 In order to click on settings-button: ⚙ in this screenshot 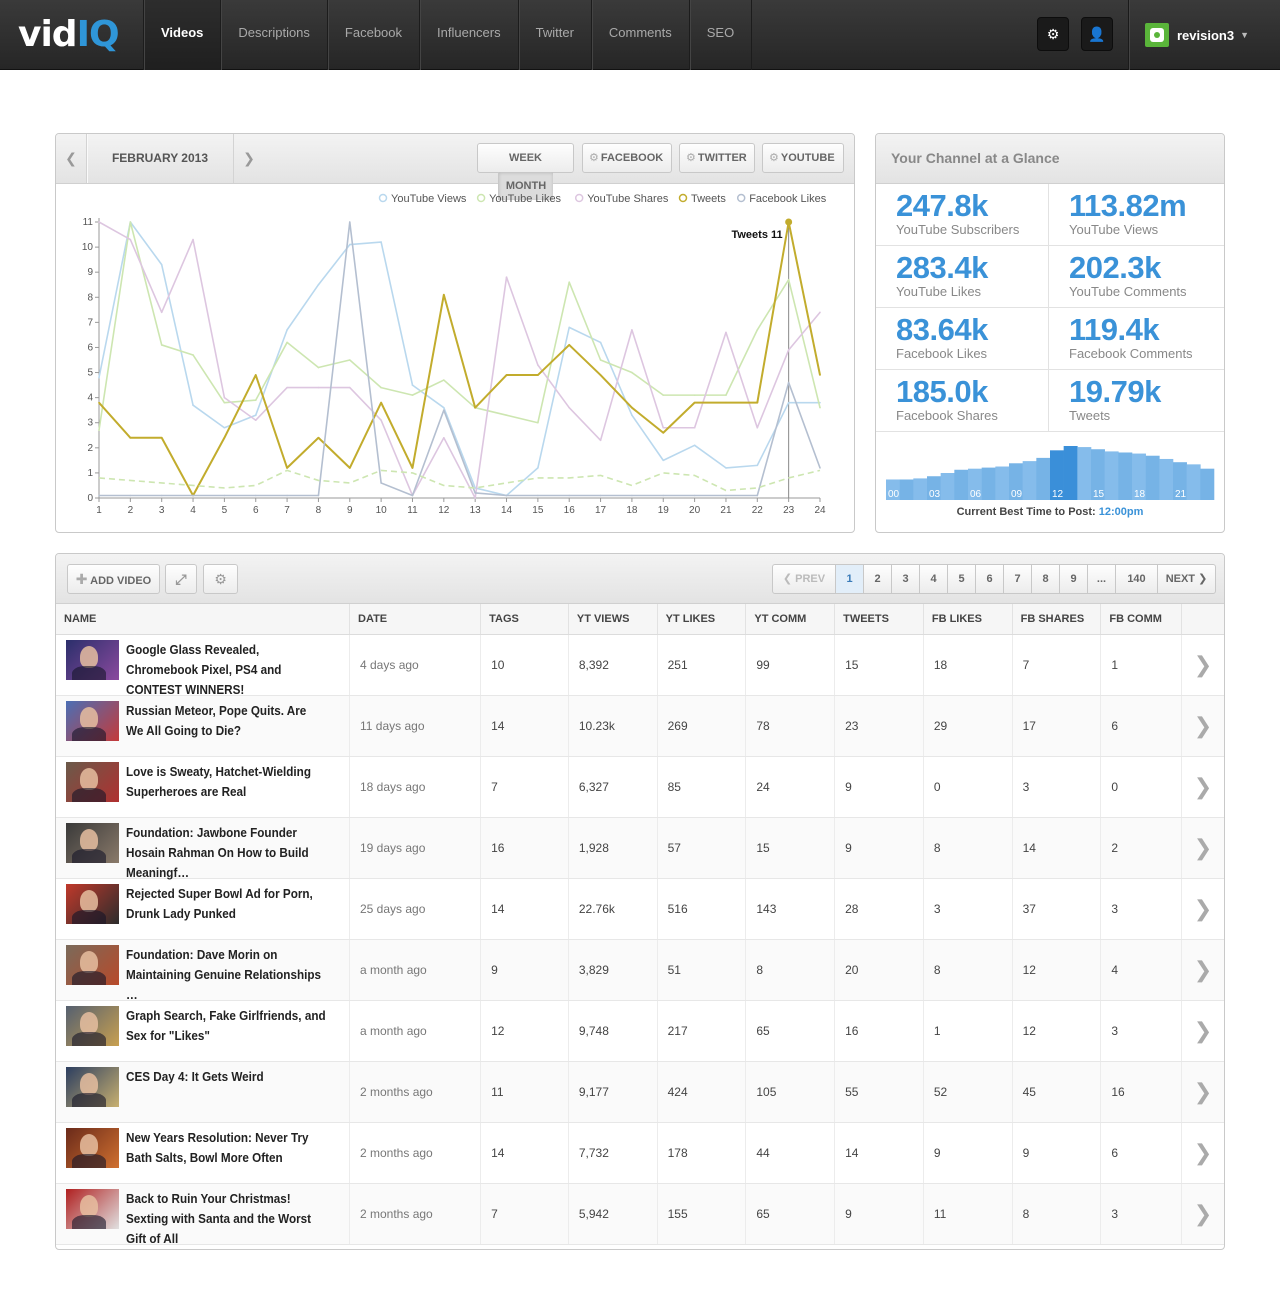, I will do `click(1053, 34)`.